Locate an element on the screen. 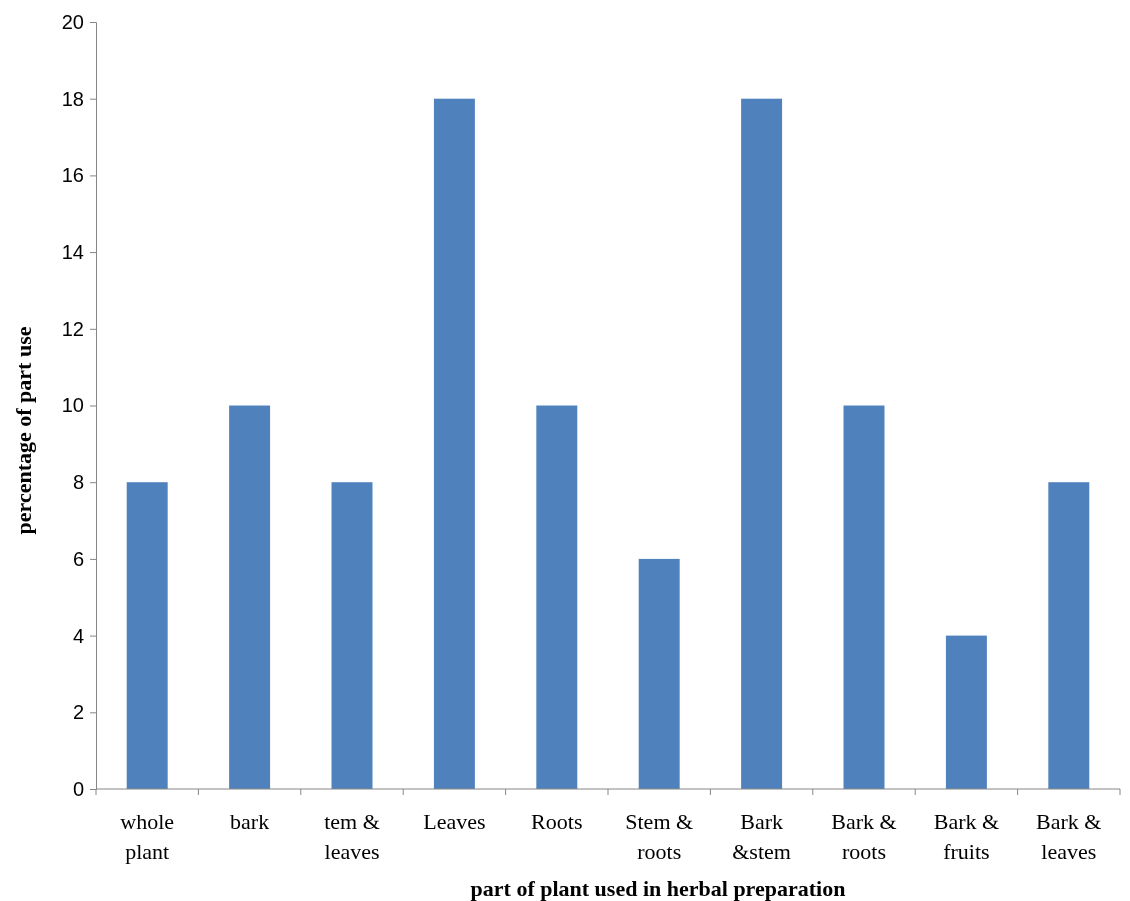 This screenshot has width=1130, height=901. y-tick-label: 8 is located at coordinates (78, 482).